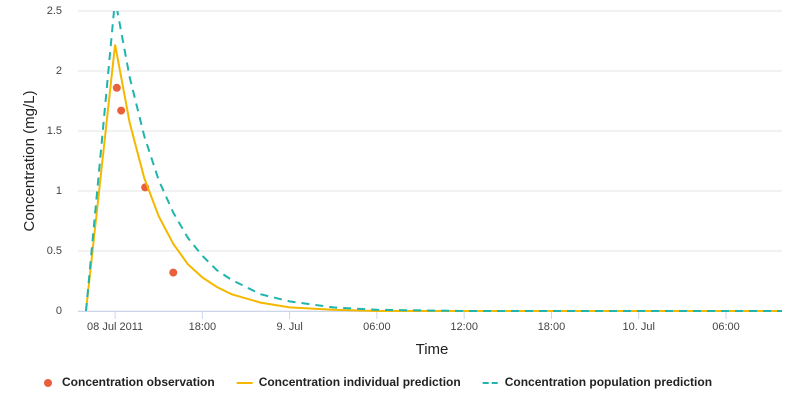 The image size is (801, 403). What do you see at coordinates (289, 327) in the screenshot?
I see `x-tick-label: 9. Jul` at bounding box center [289, 327].